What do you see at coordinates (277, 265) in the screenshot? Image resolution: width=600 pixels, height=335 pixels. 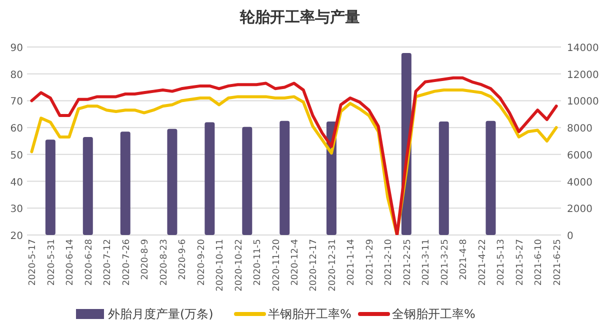 I see `x-tick-label: 2020-11-20` at bounding box center [277, 265].